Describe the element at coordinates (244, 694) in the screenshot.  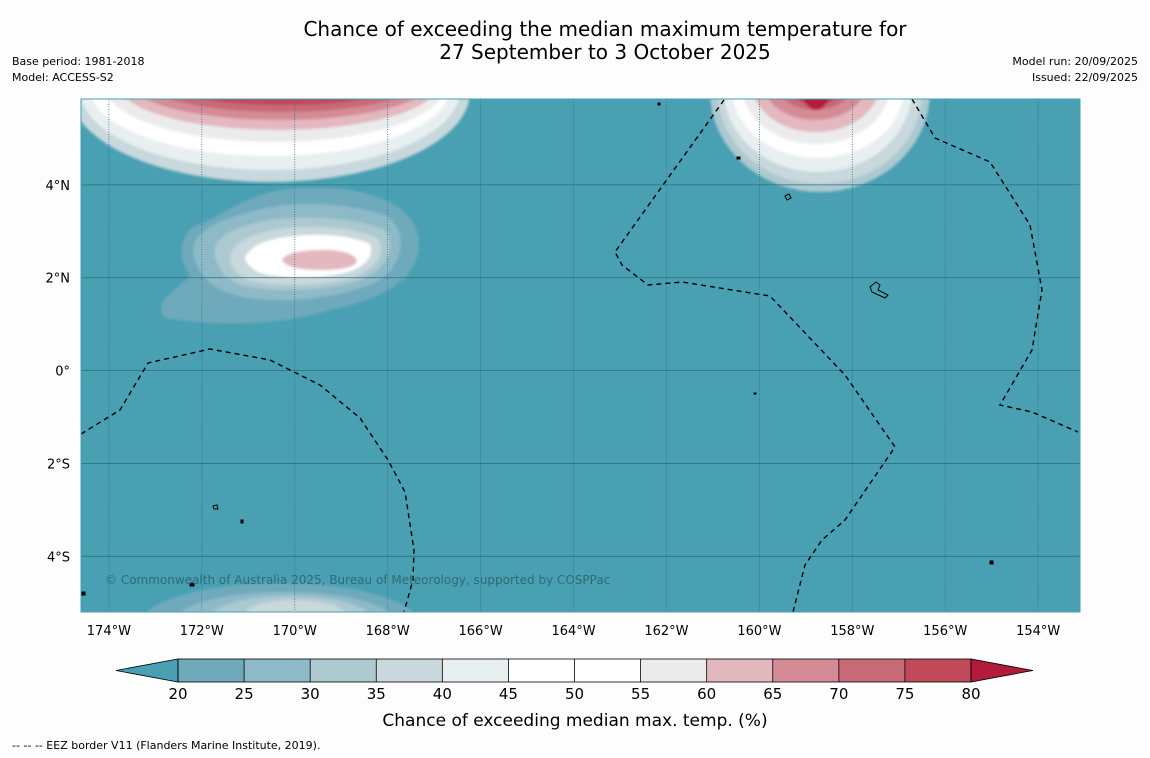
I see `colorbar-tick: 25` at that location.